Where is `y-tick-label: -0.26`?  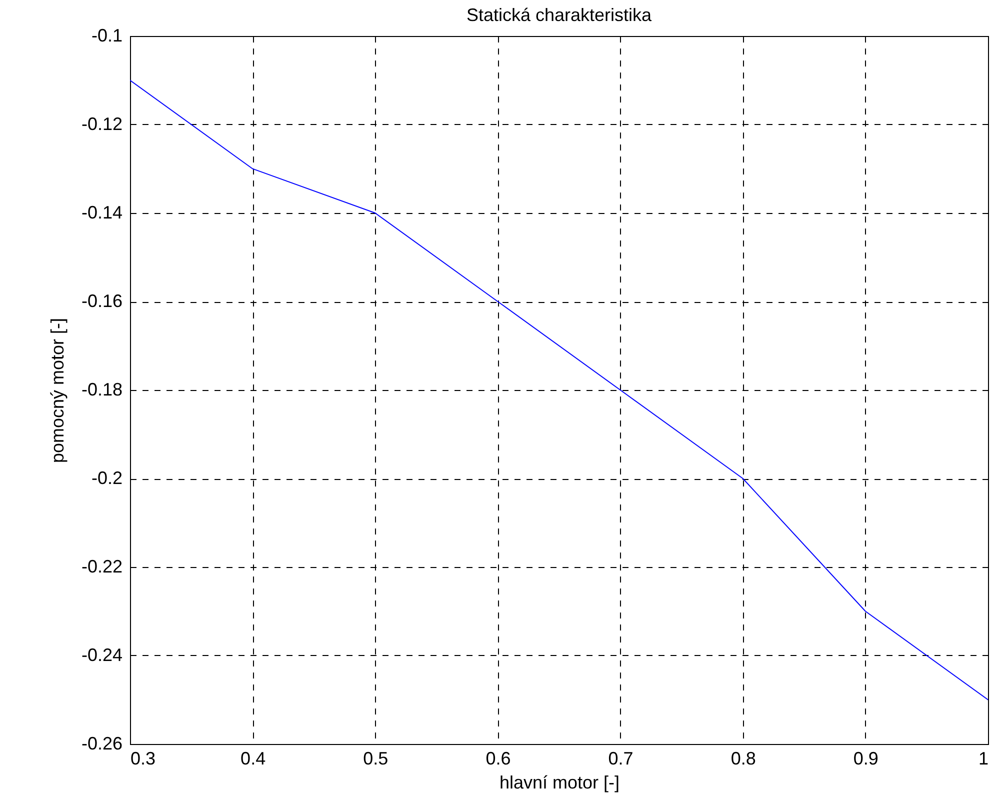 y-tick-label: -0.26 is located at coordinates (101, 744).